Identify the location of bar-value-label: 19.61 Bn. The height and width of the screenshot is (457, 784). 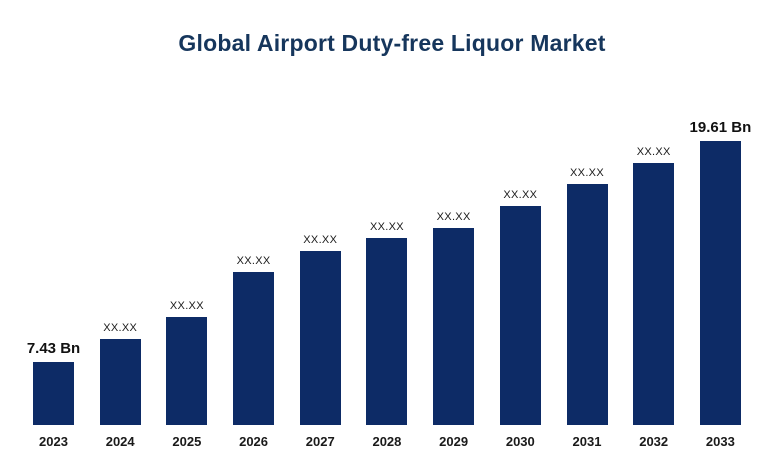
(720, 127).